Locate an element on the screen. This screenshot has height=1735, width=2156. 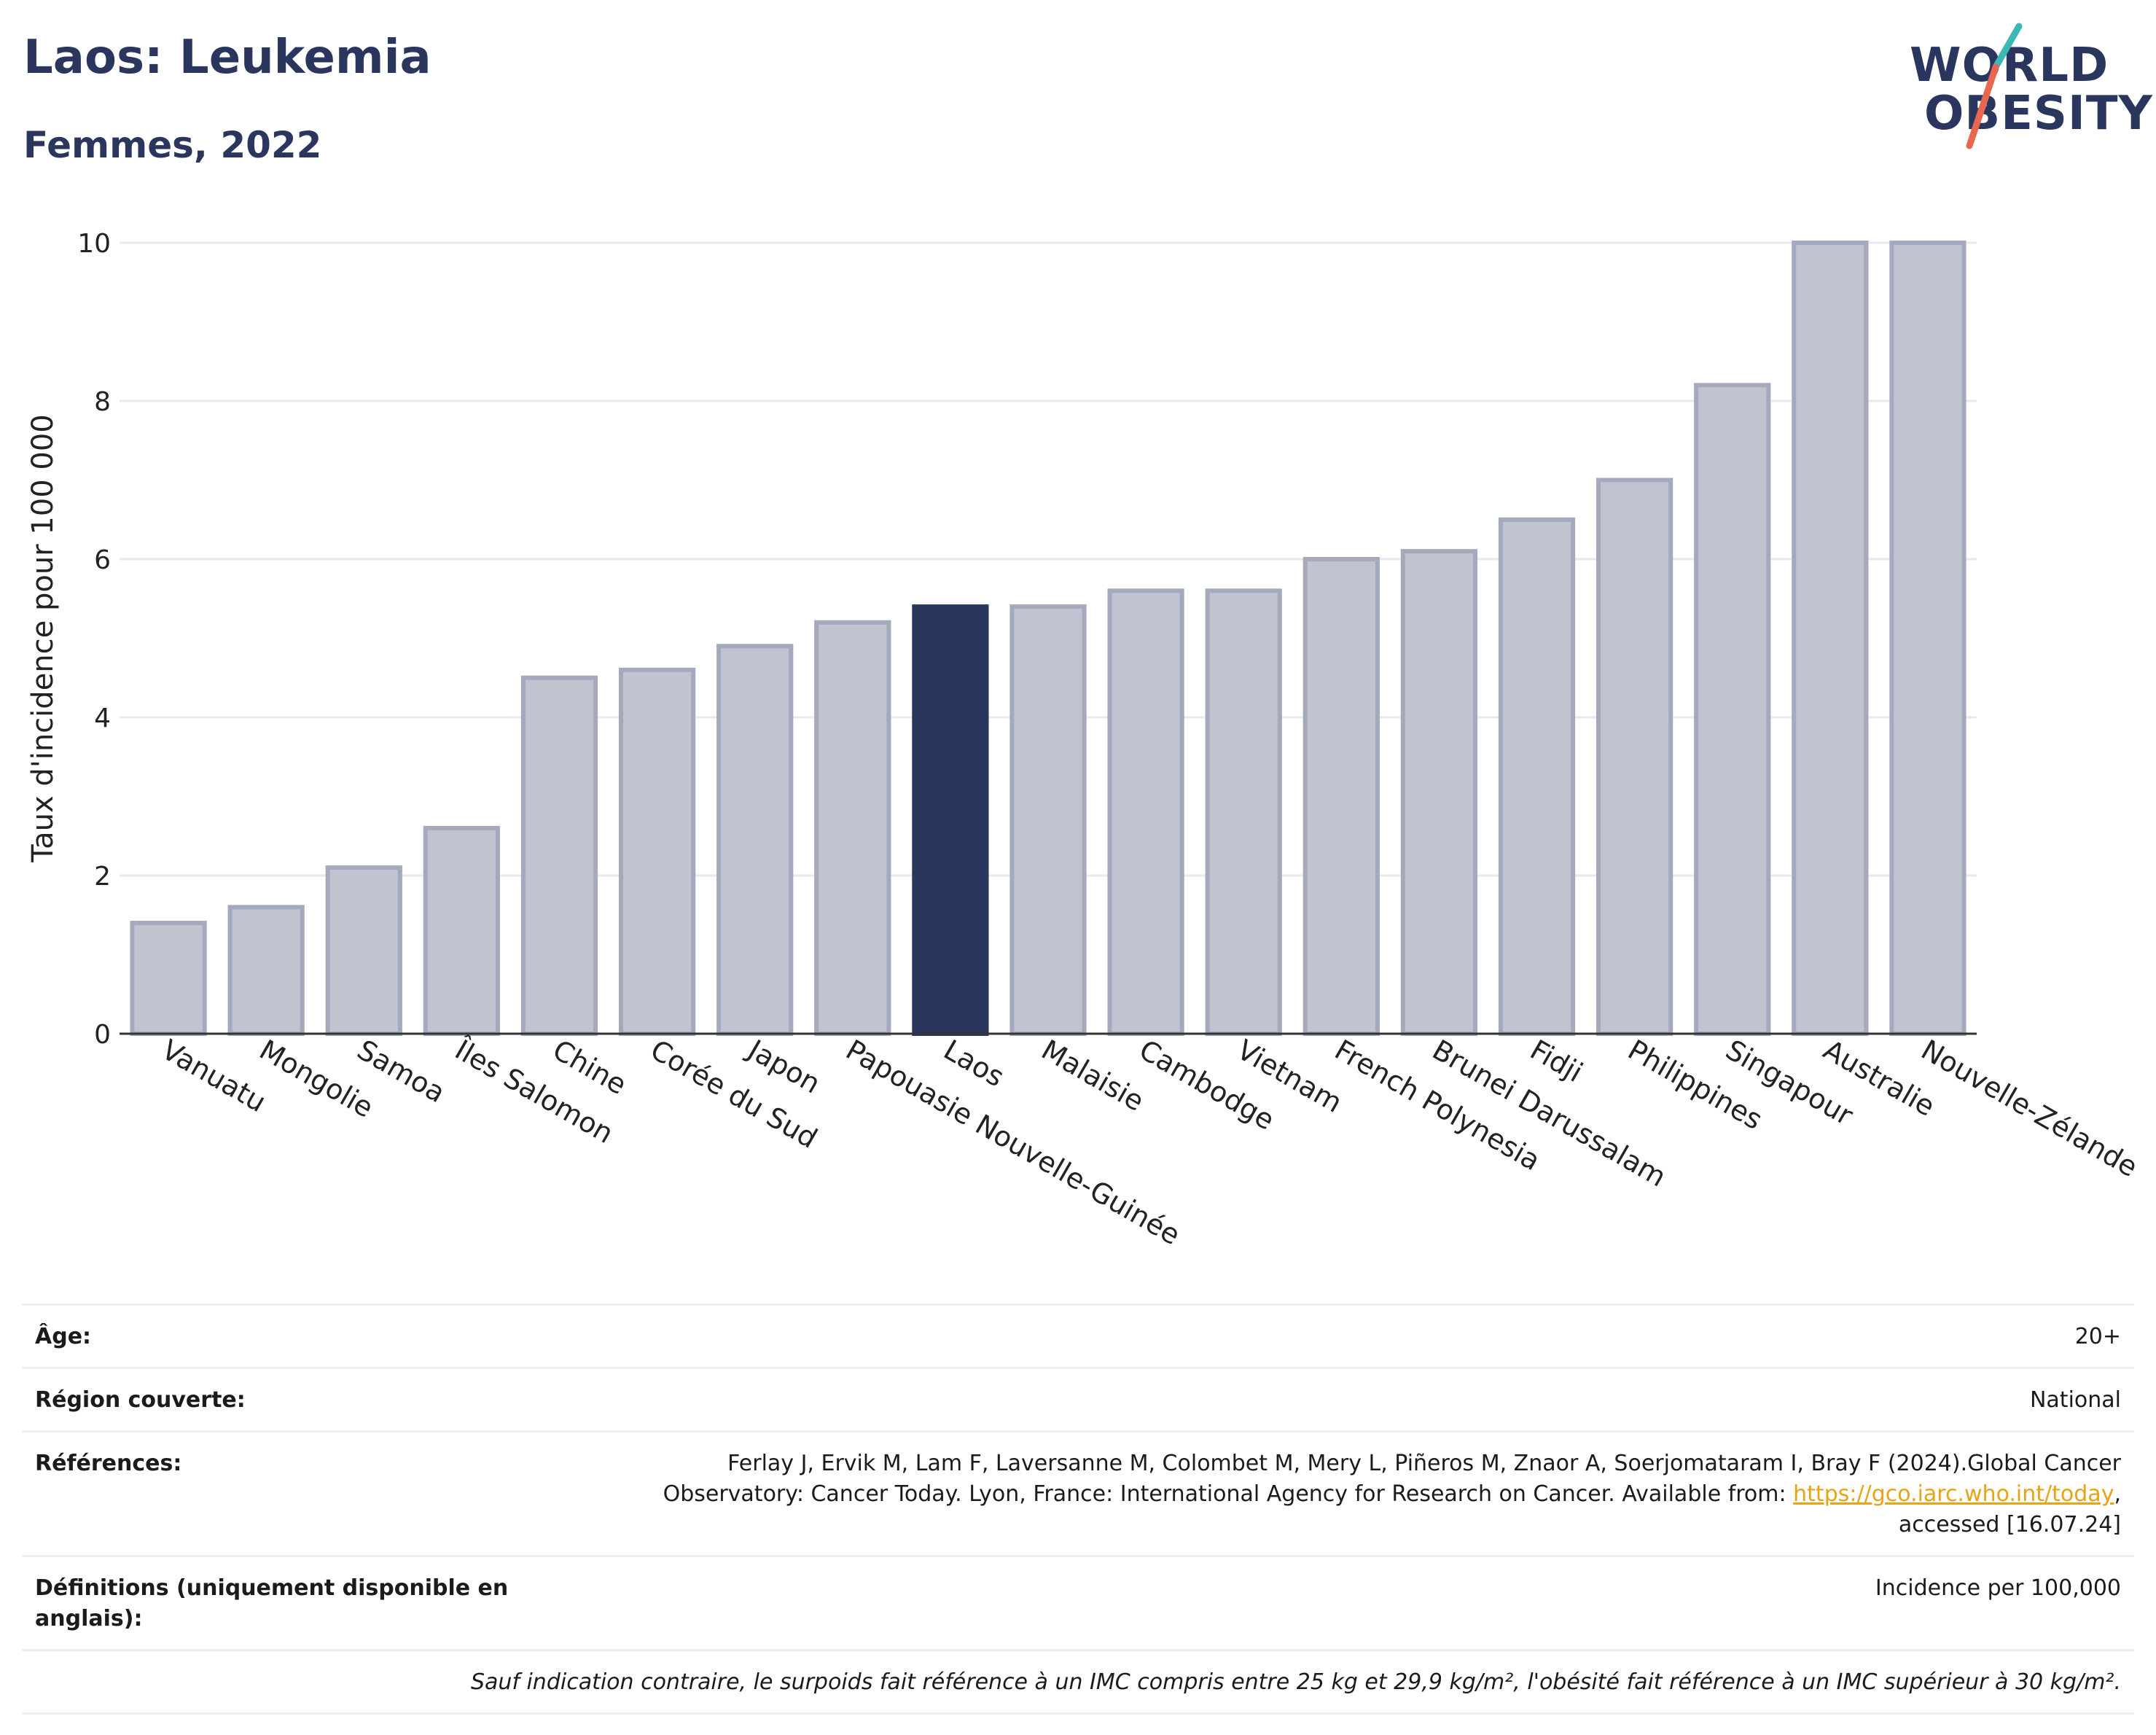
references-text-2: , accessed [16.07.24] is located at coordinates (2010, 1509).